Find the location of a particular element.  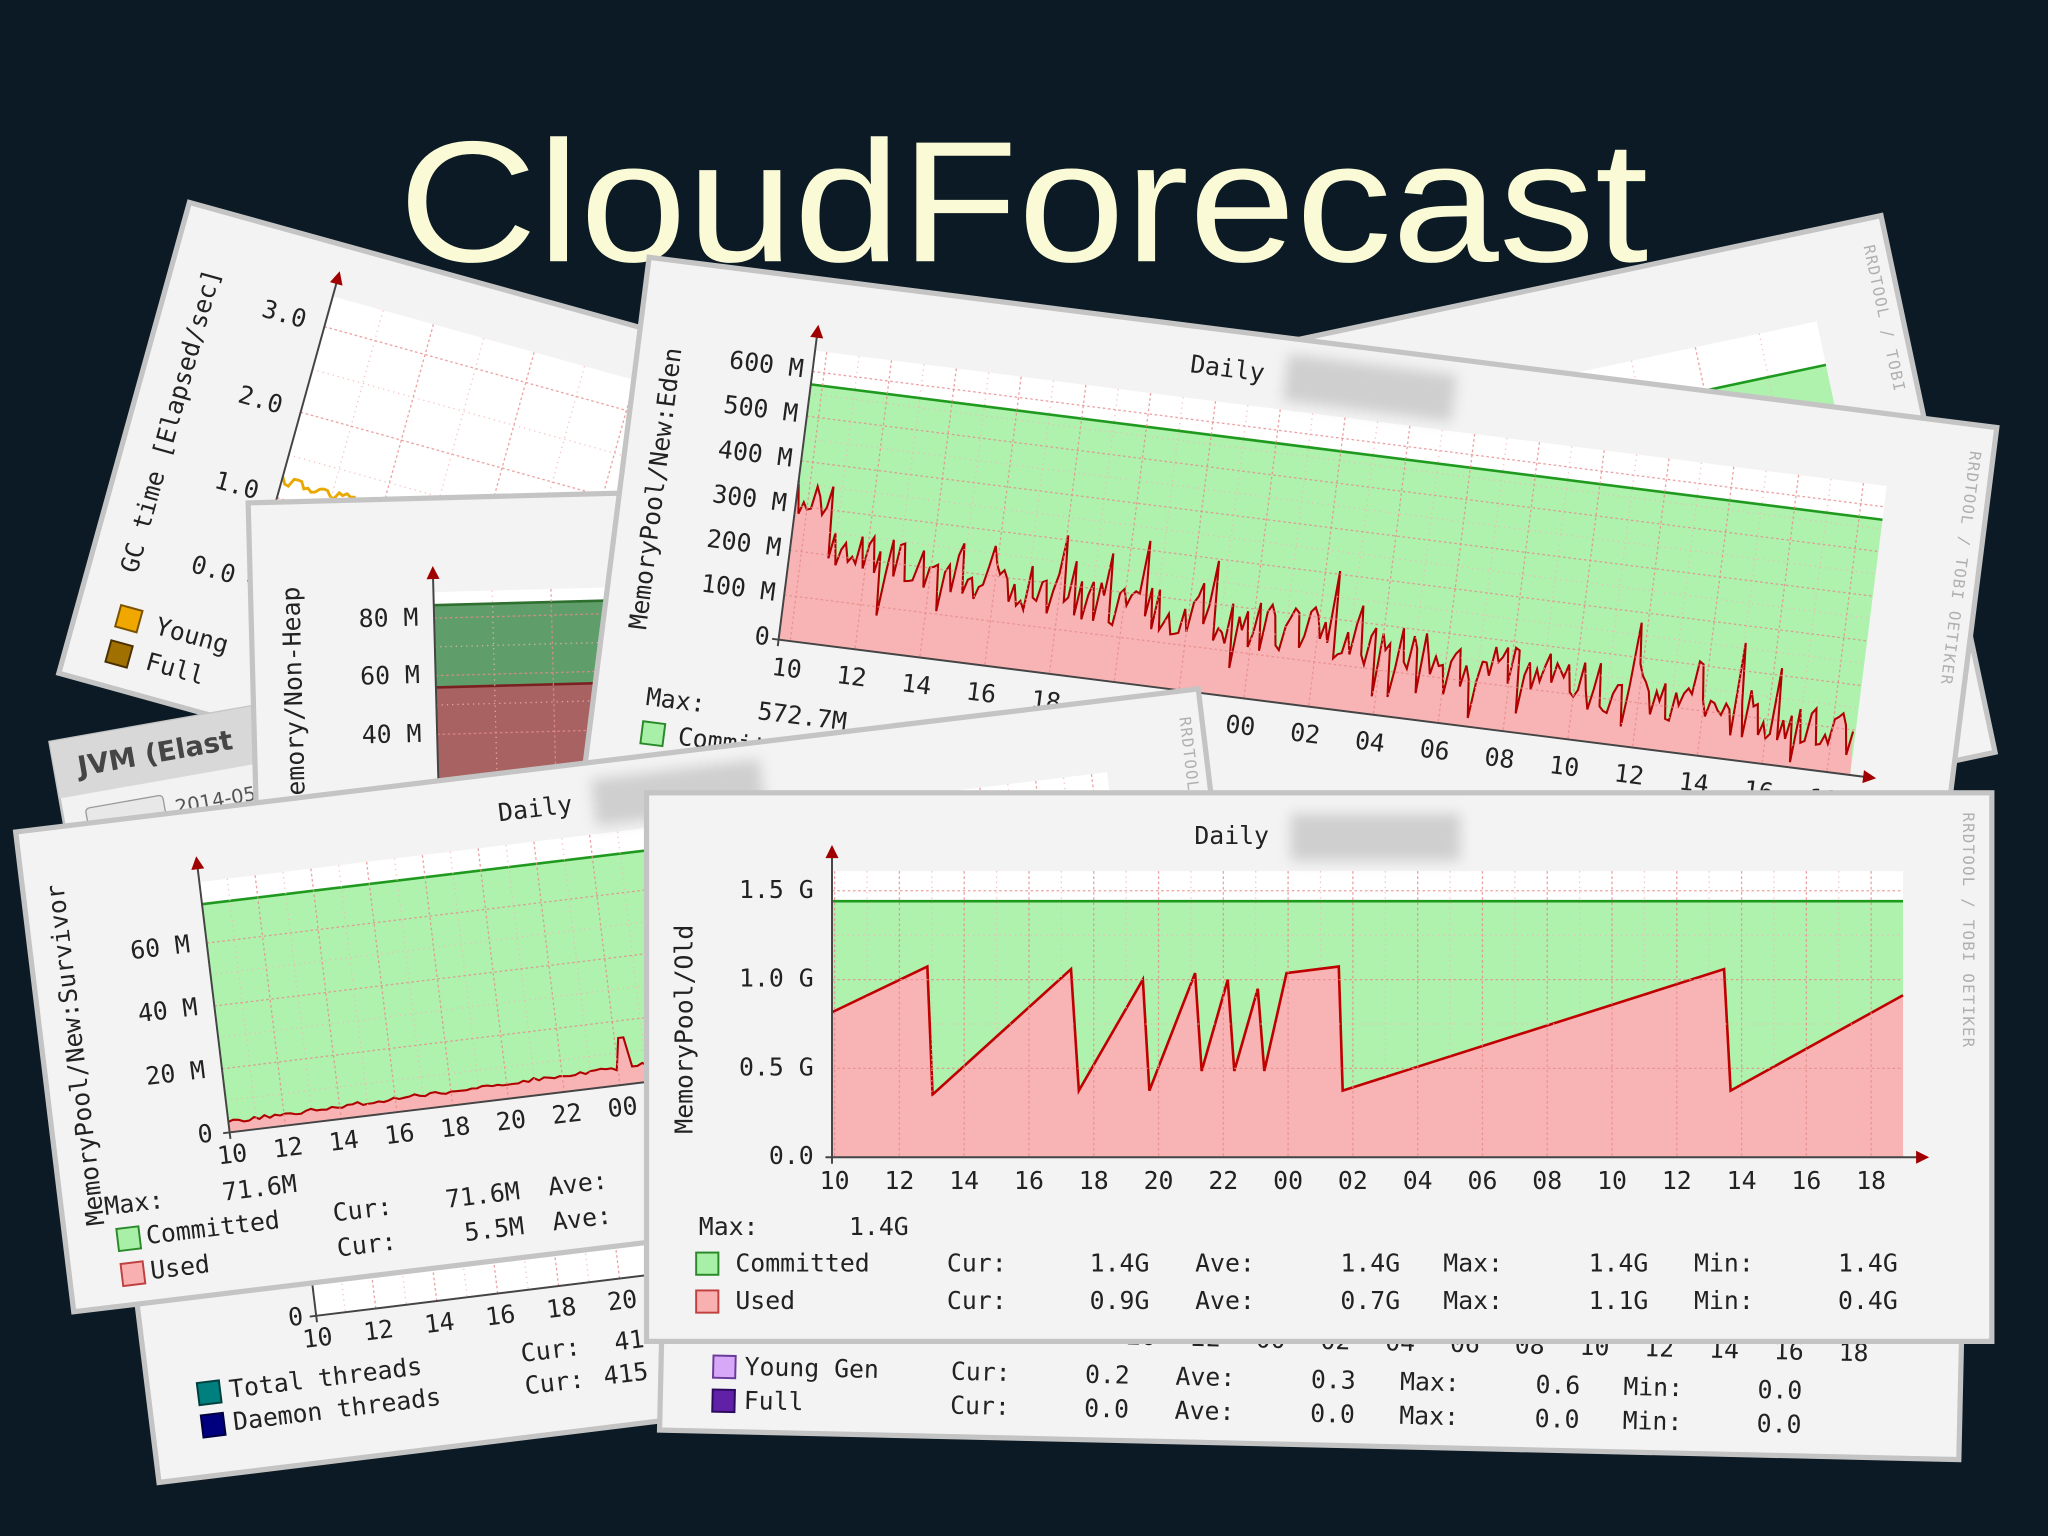

legend-stat-value: 415 is located at coordinates (626, 1374).